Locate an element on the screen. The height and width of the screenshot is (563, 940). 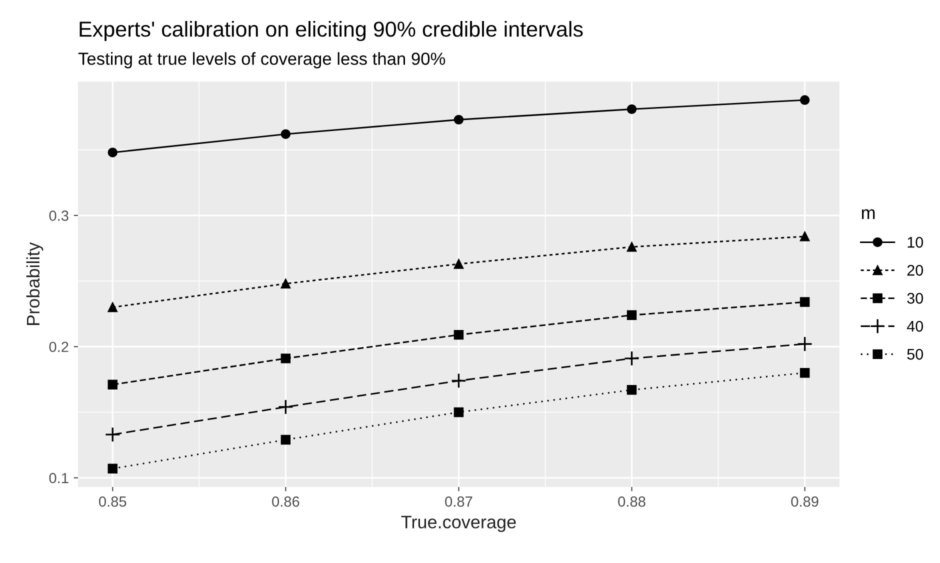
legend-label: 30 is located at coordinates (915, 298).